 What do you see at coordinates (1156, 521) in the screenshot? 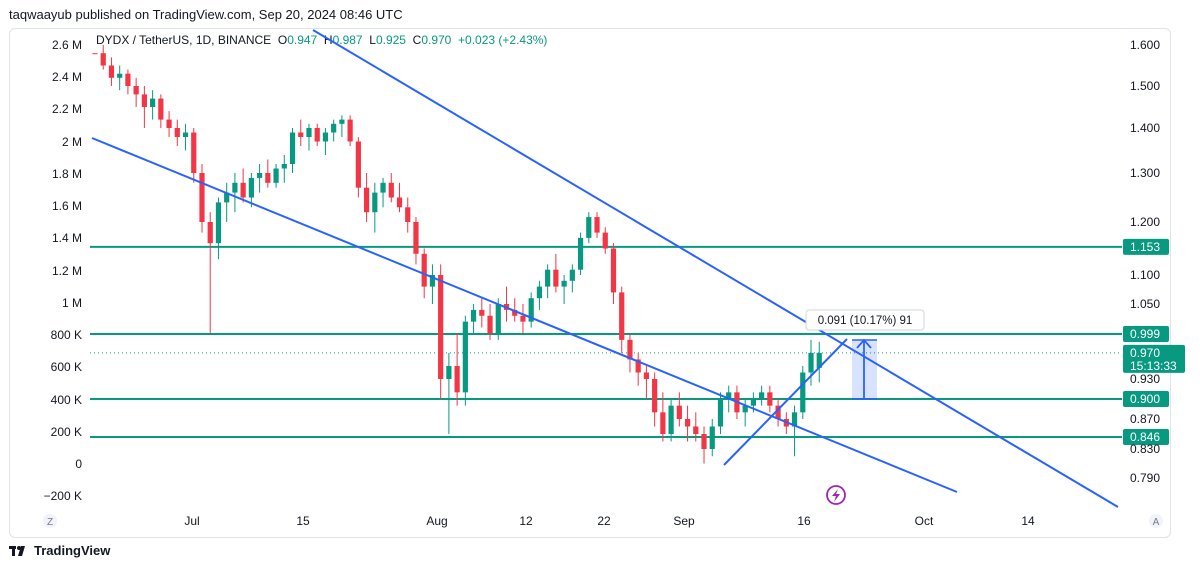
I see `auto-scale-button` at bounding box center [1156, 521].